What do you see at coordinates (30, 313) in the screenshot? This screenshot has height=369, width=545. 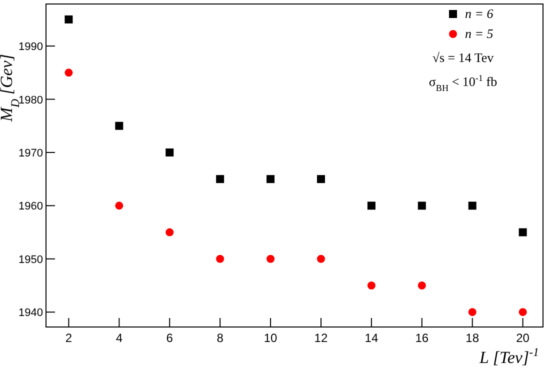 I see `y-tick-label: 1940` at bounding box center [30, 313].